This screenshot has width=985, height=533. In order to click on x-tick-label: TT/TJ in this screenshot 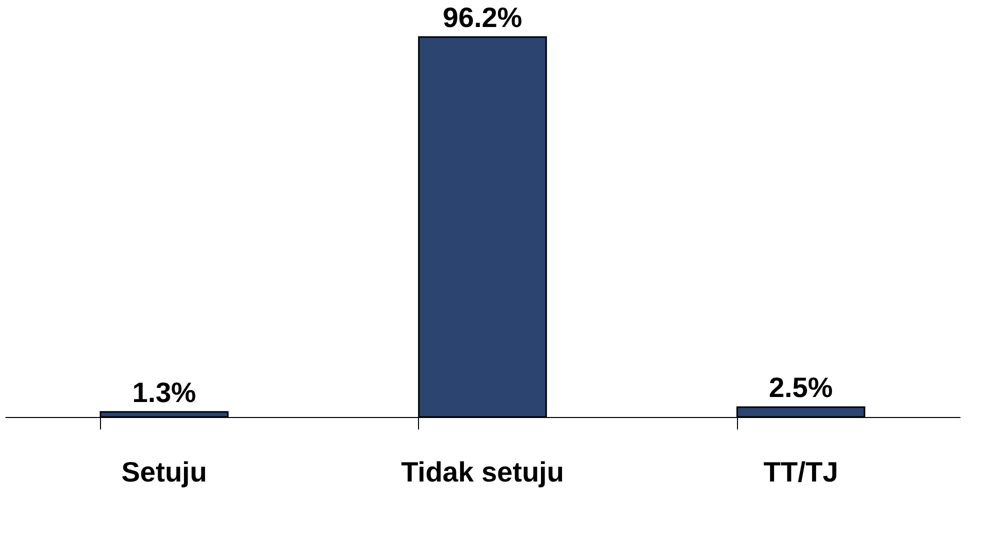, I will do `click(800, 472)`.